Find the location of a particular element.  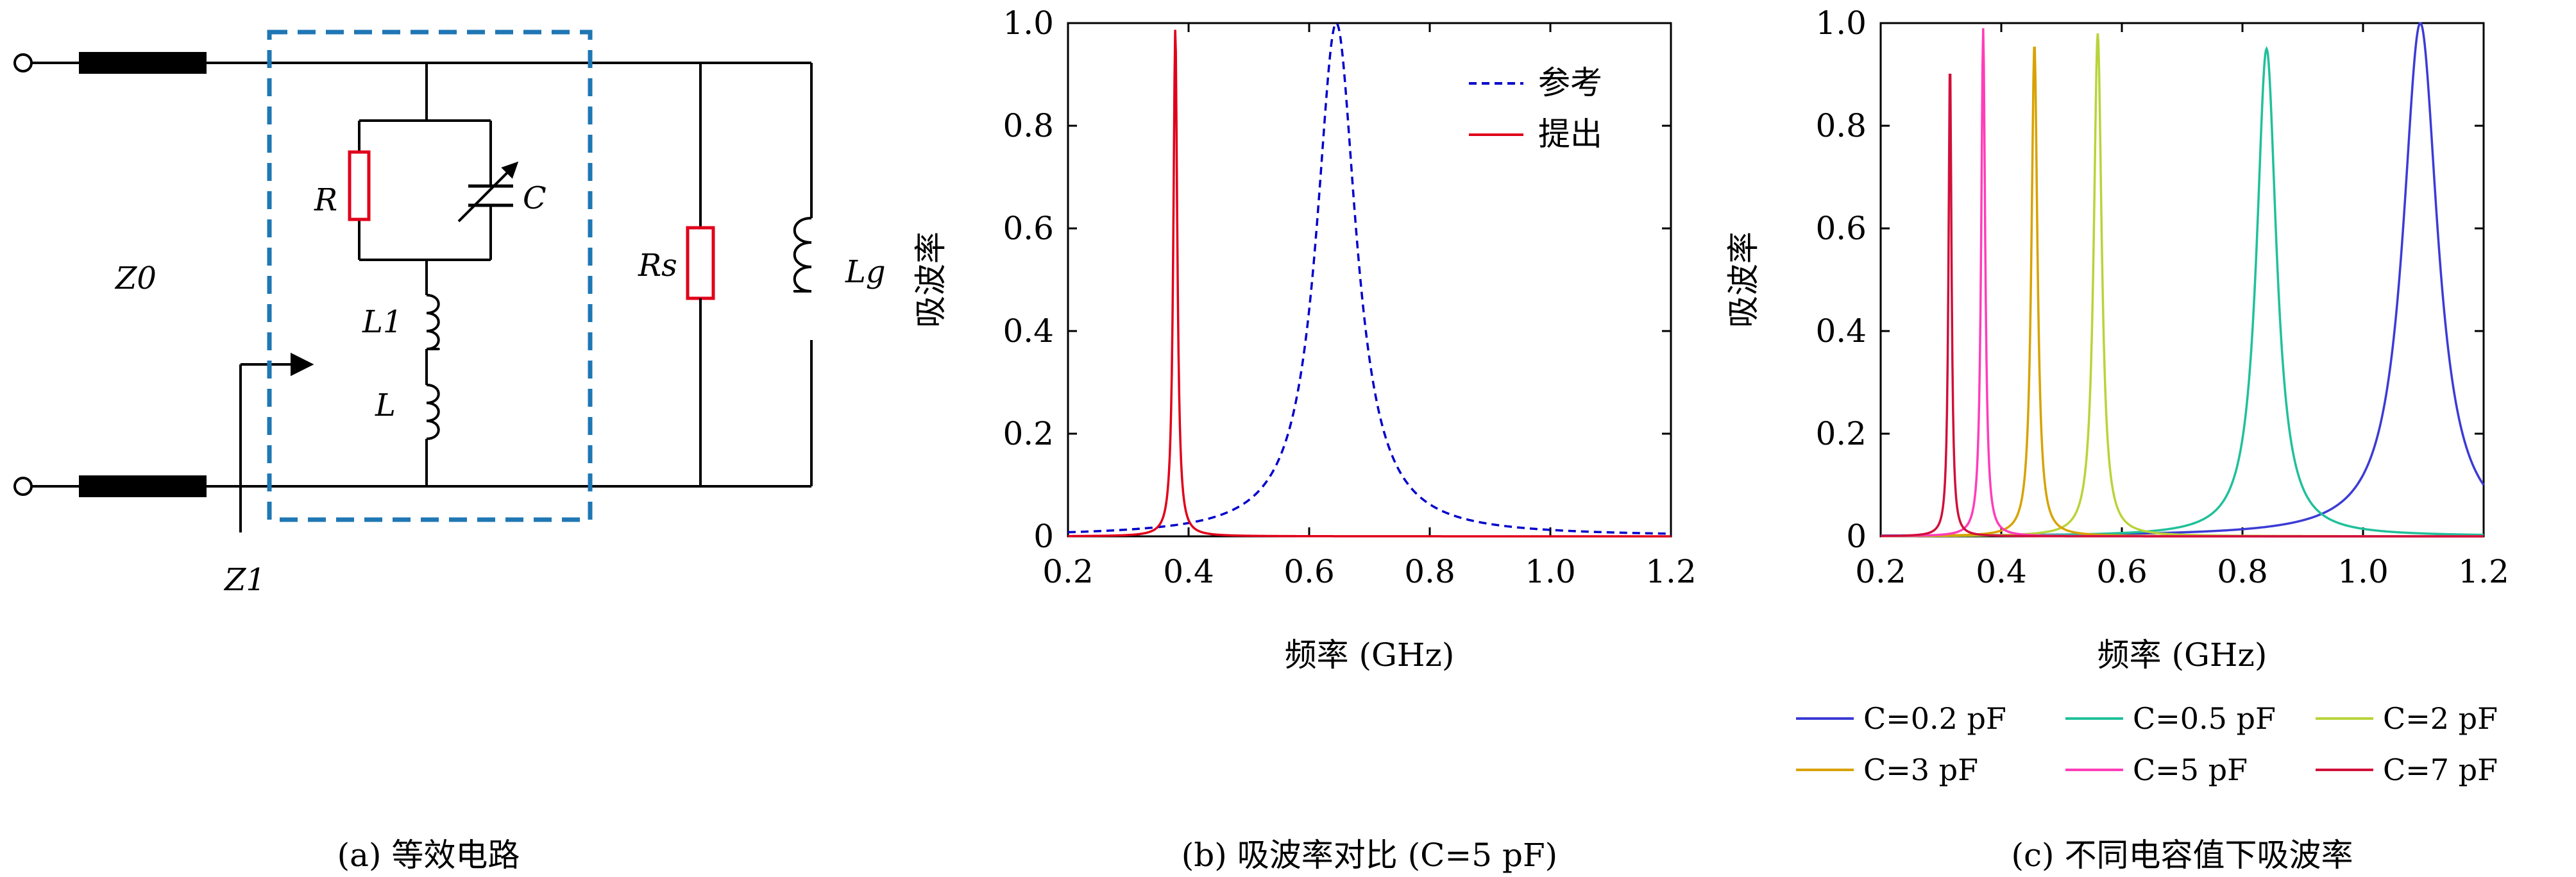

label-Lg: Lg is located at coordinates (865, 272).